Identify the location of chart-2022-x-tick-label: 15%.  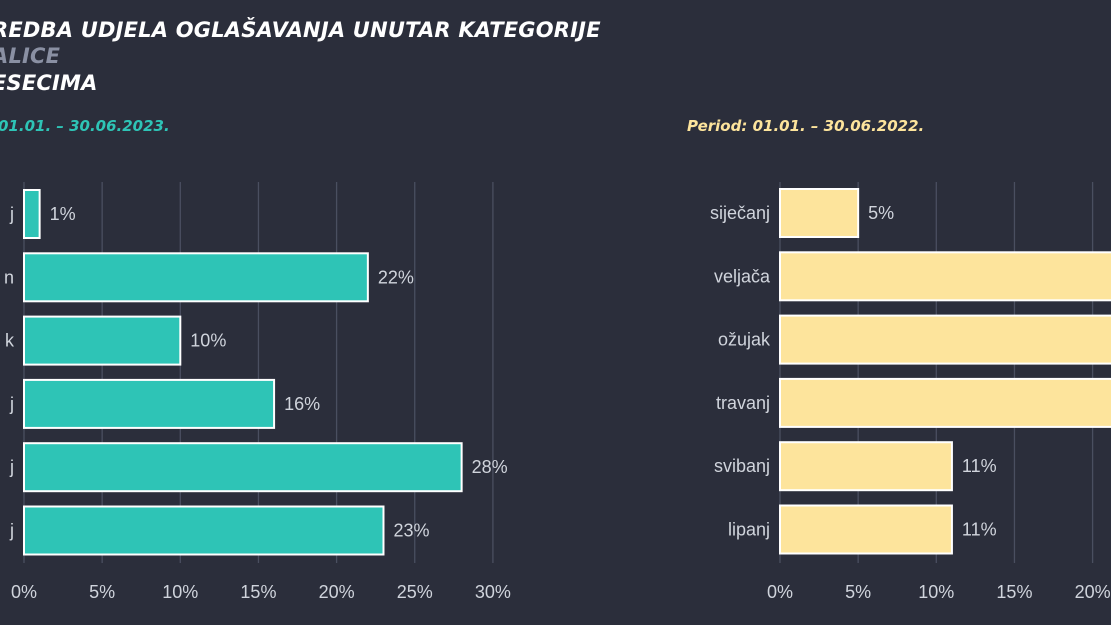
(1014, 592).